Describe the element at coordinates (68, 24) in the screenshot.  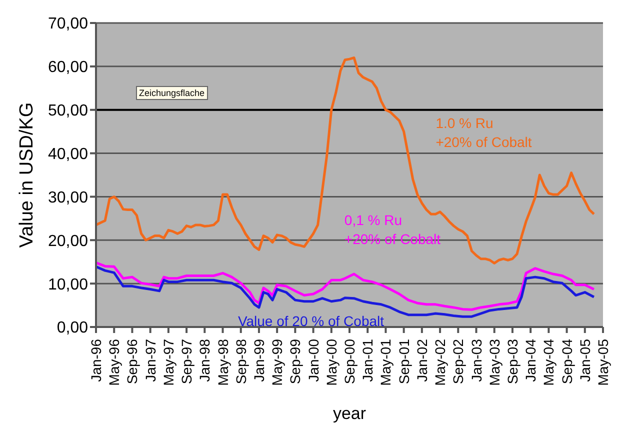
I see `y-tick-label: 70,00` at that location.